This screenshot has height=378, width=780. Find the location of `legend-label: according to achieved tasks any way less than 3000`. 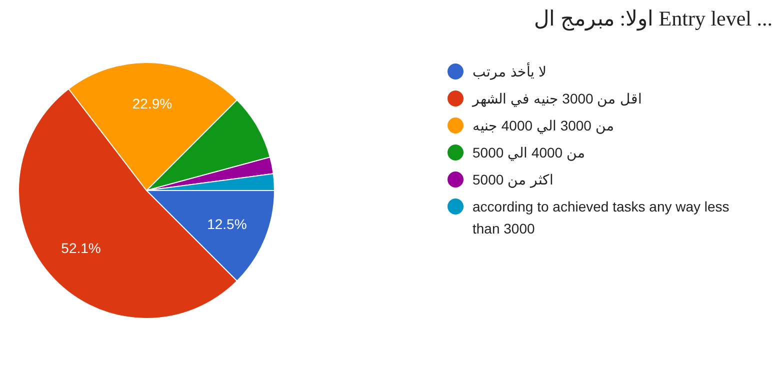

legend-label: according to achieved tasks any way less than 3000 is located at coordinates (601, 217).